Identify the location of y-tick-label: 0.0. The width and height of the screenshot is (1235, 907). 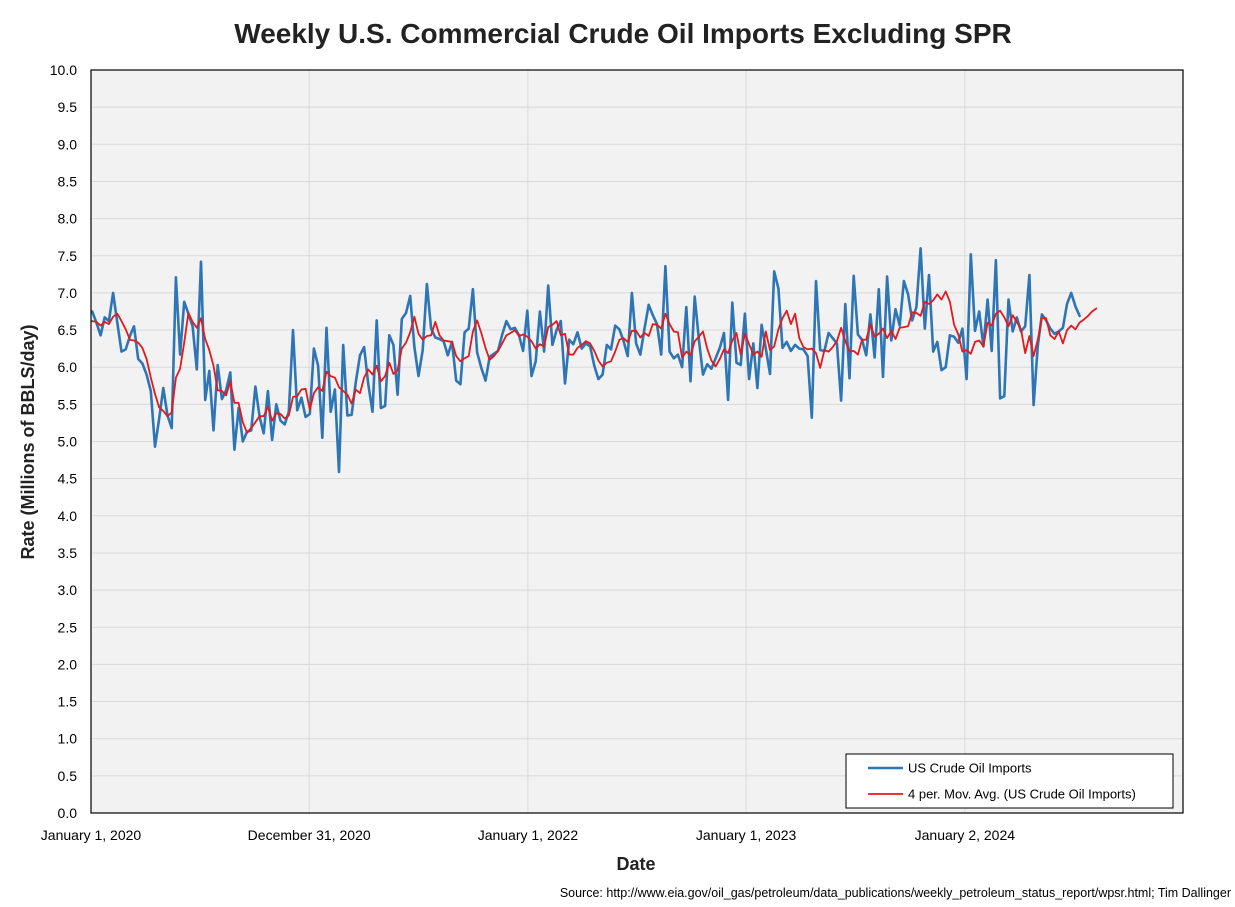
(68, 813).